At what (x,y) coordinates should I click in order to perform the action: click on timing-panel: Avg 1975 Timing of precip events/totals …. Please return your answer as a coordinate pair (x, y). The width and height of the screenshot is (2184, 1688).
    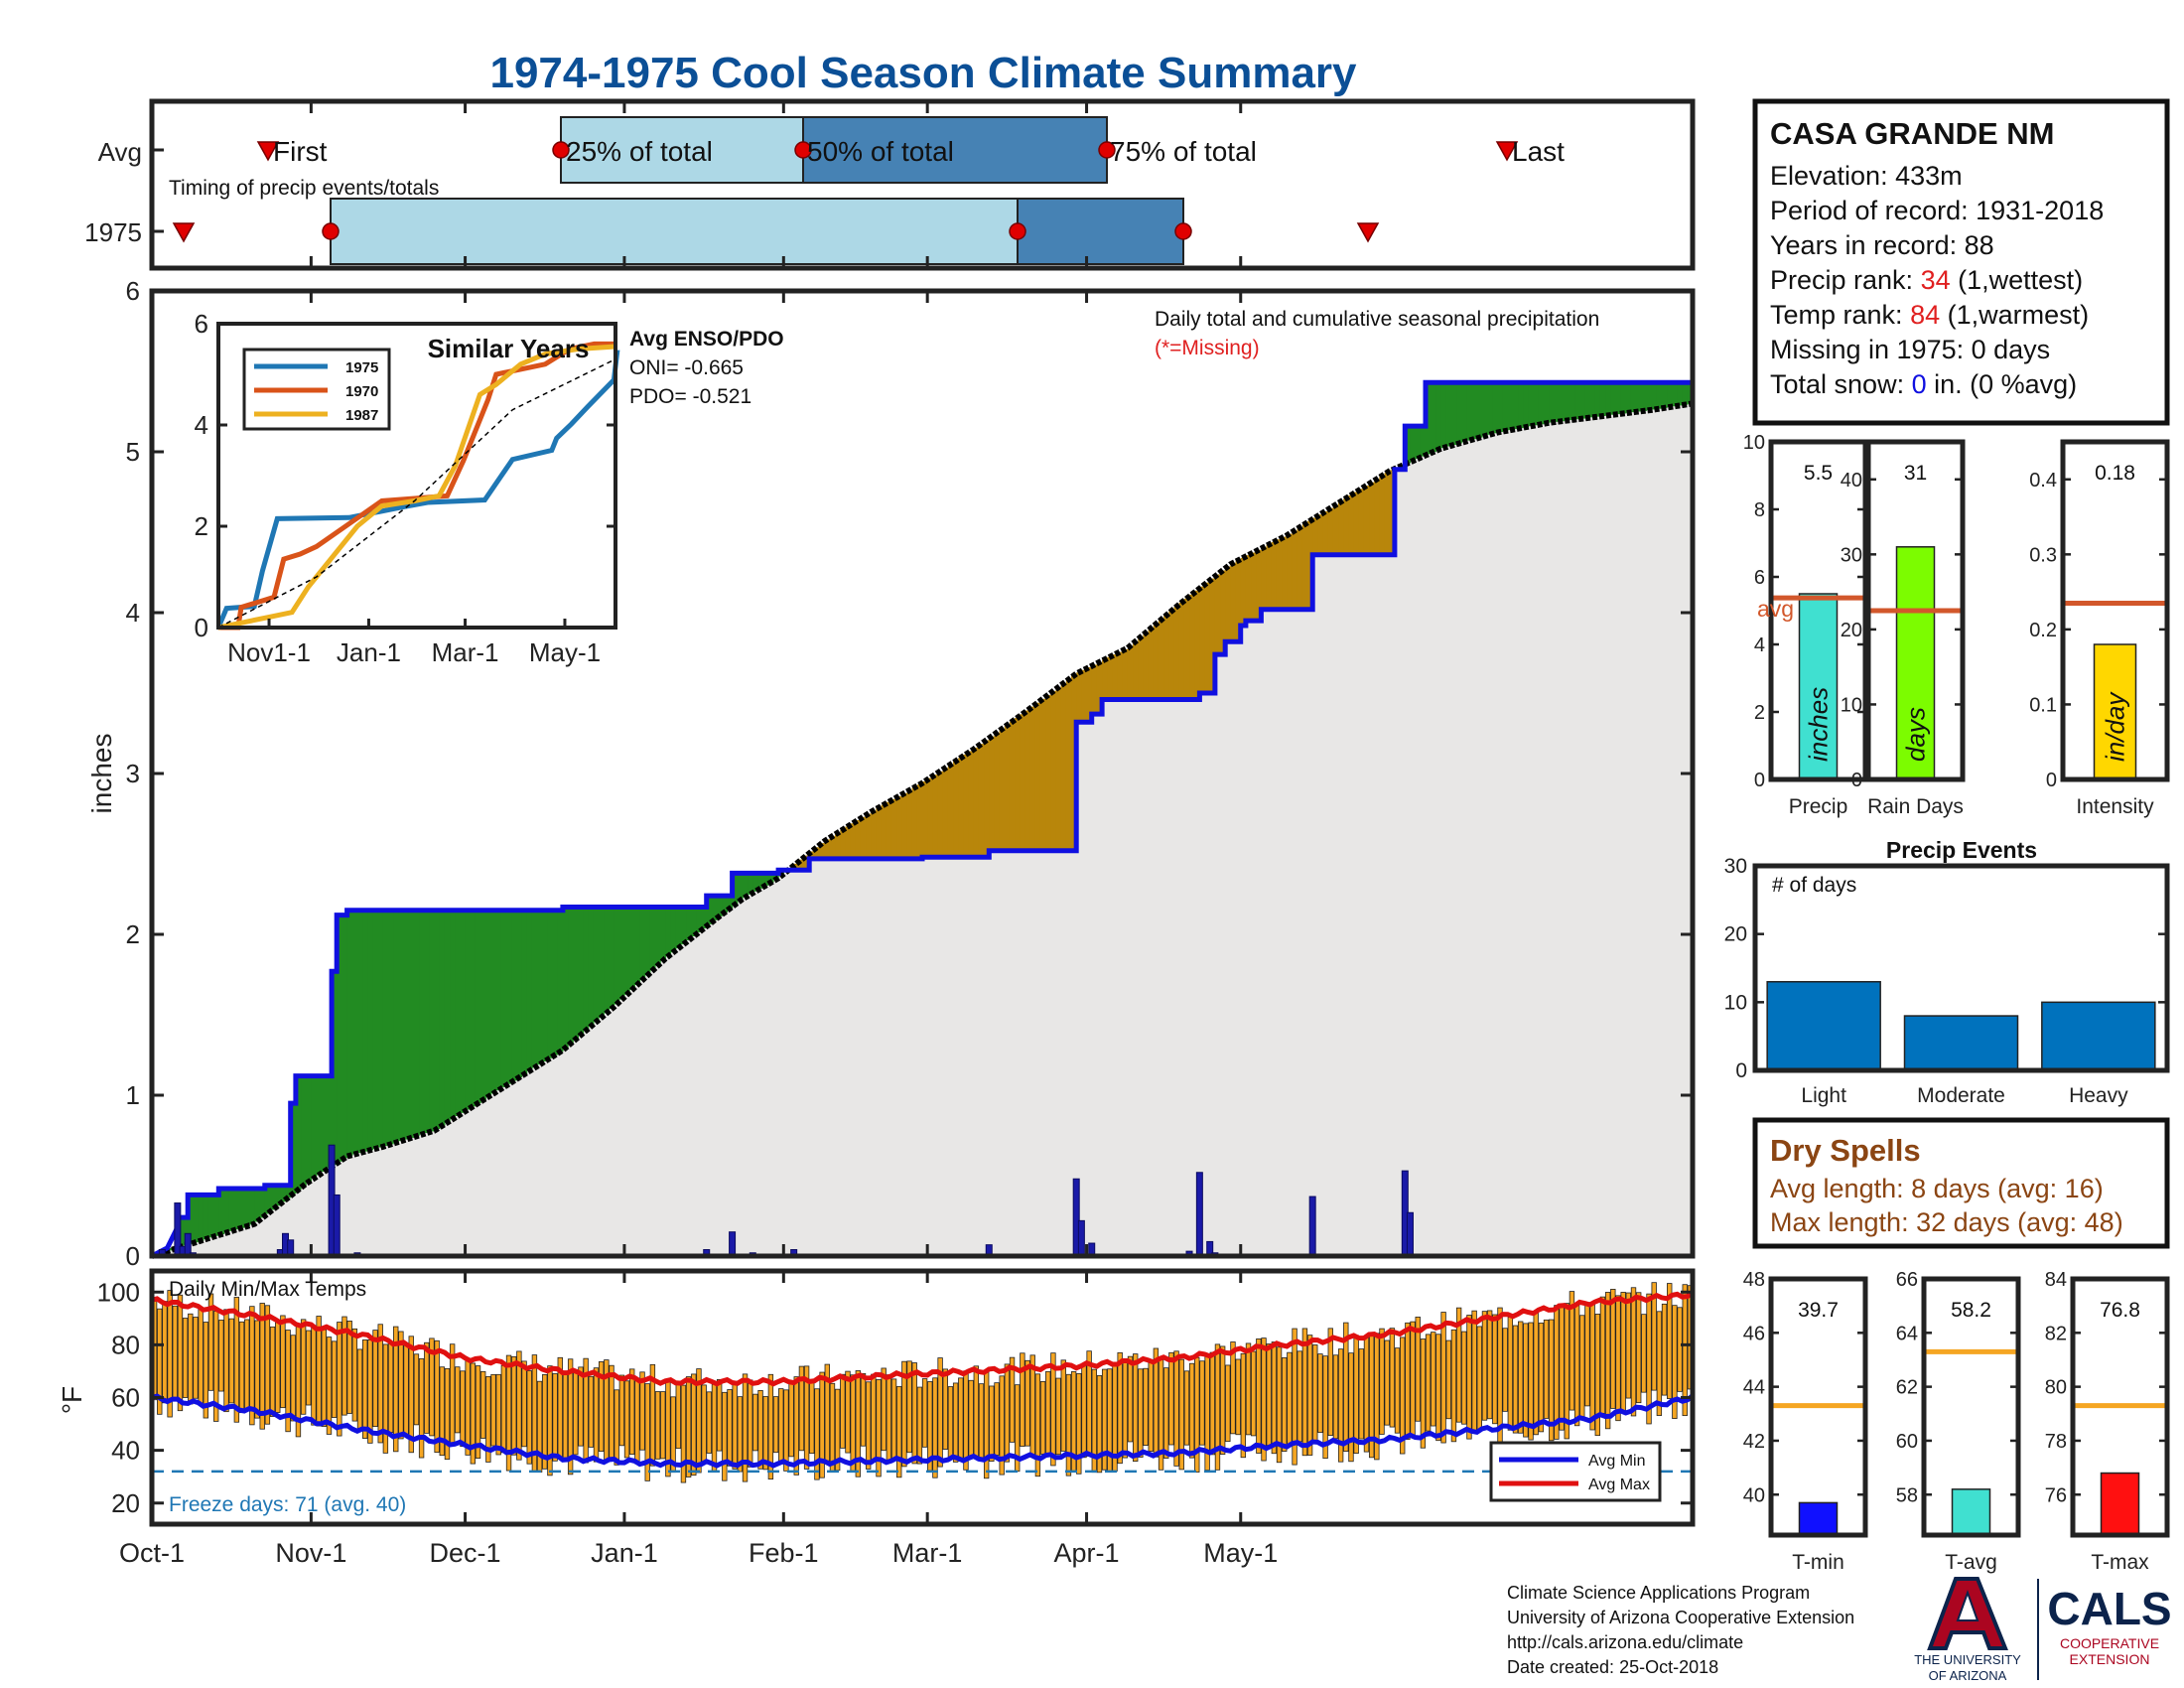
    Looking at the image, I should click on (890, 184).